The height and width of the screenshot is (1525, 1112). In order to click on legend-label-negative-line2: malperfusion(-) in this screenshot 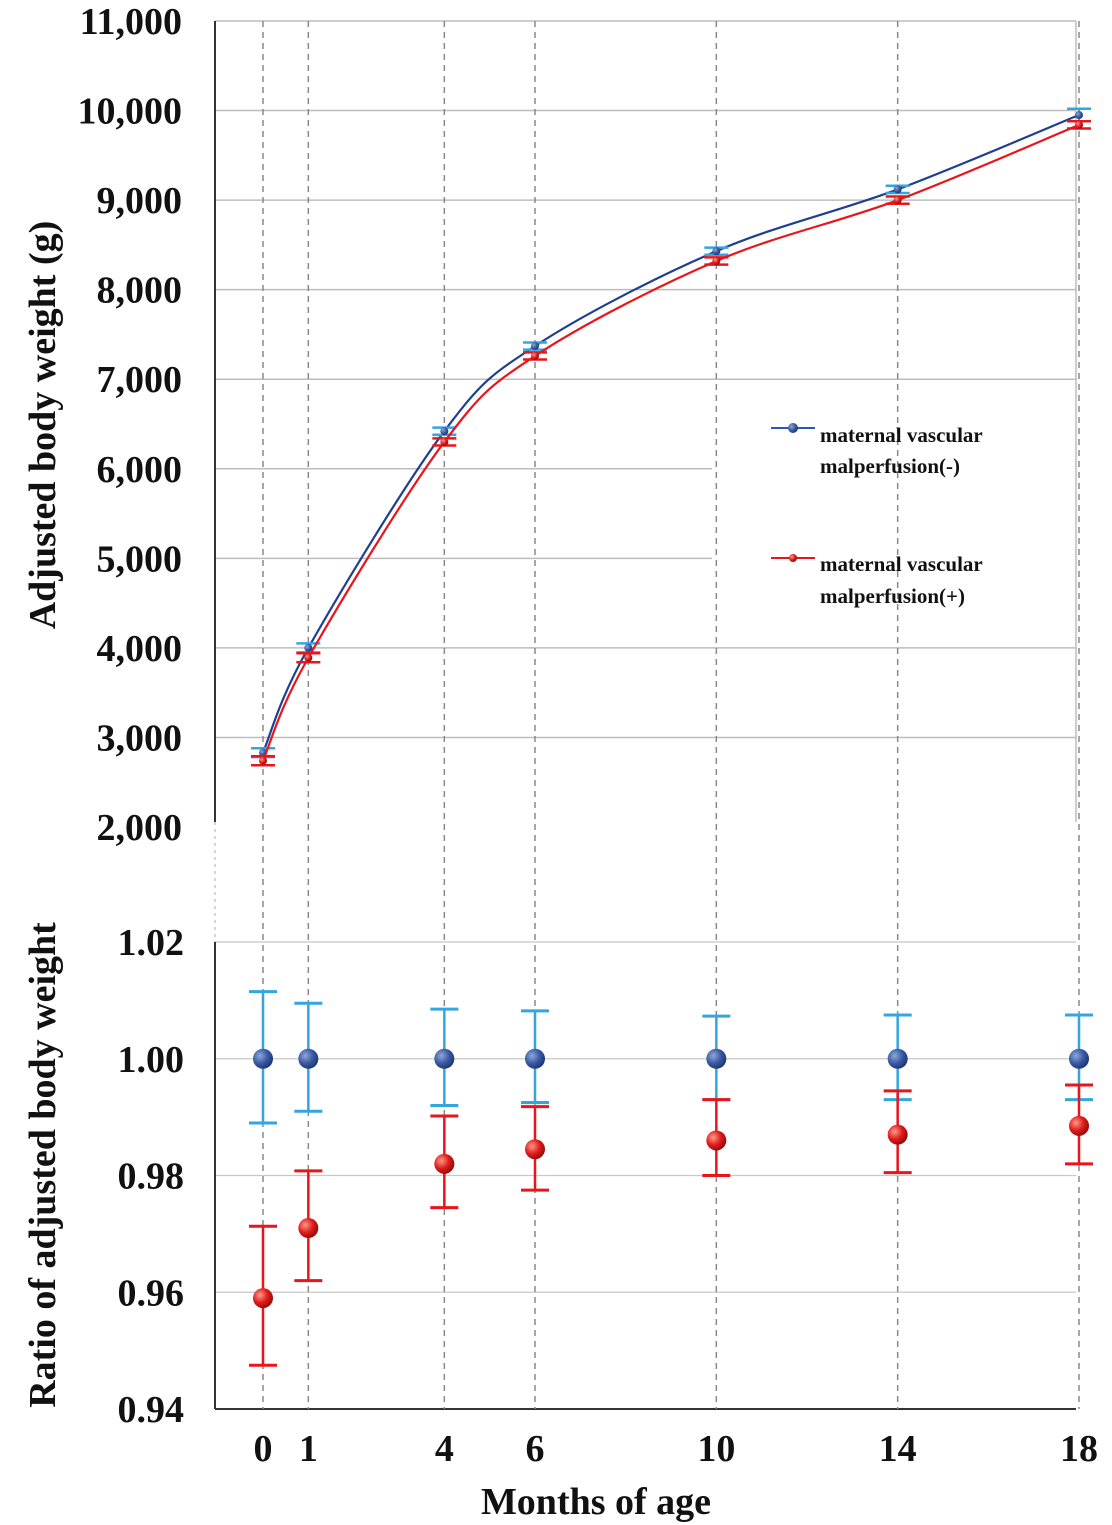, I will do `click(890, 466)`.